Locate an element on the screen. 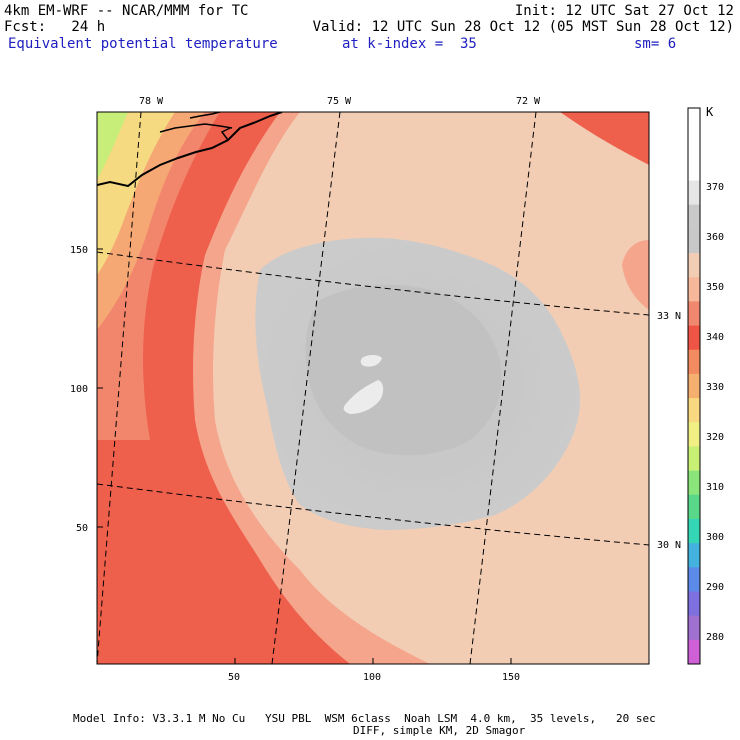 The width and height of the screenshot is (740, 740). field-title: Equivalent potential temperature is located at coordinates (143, 44).